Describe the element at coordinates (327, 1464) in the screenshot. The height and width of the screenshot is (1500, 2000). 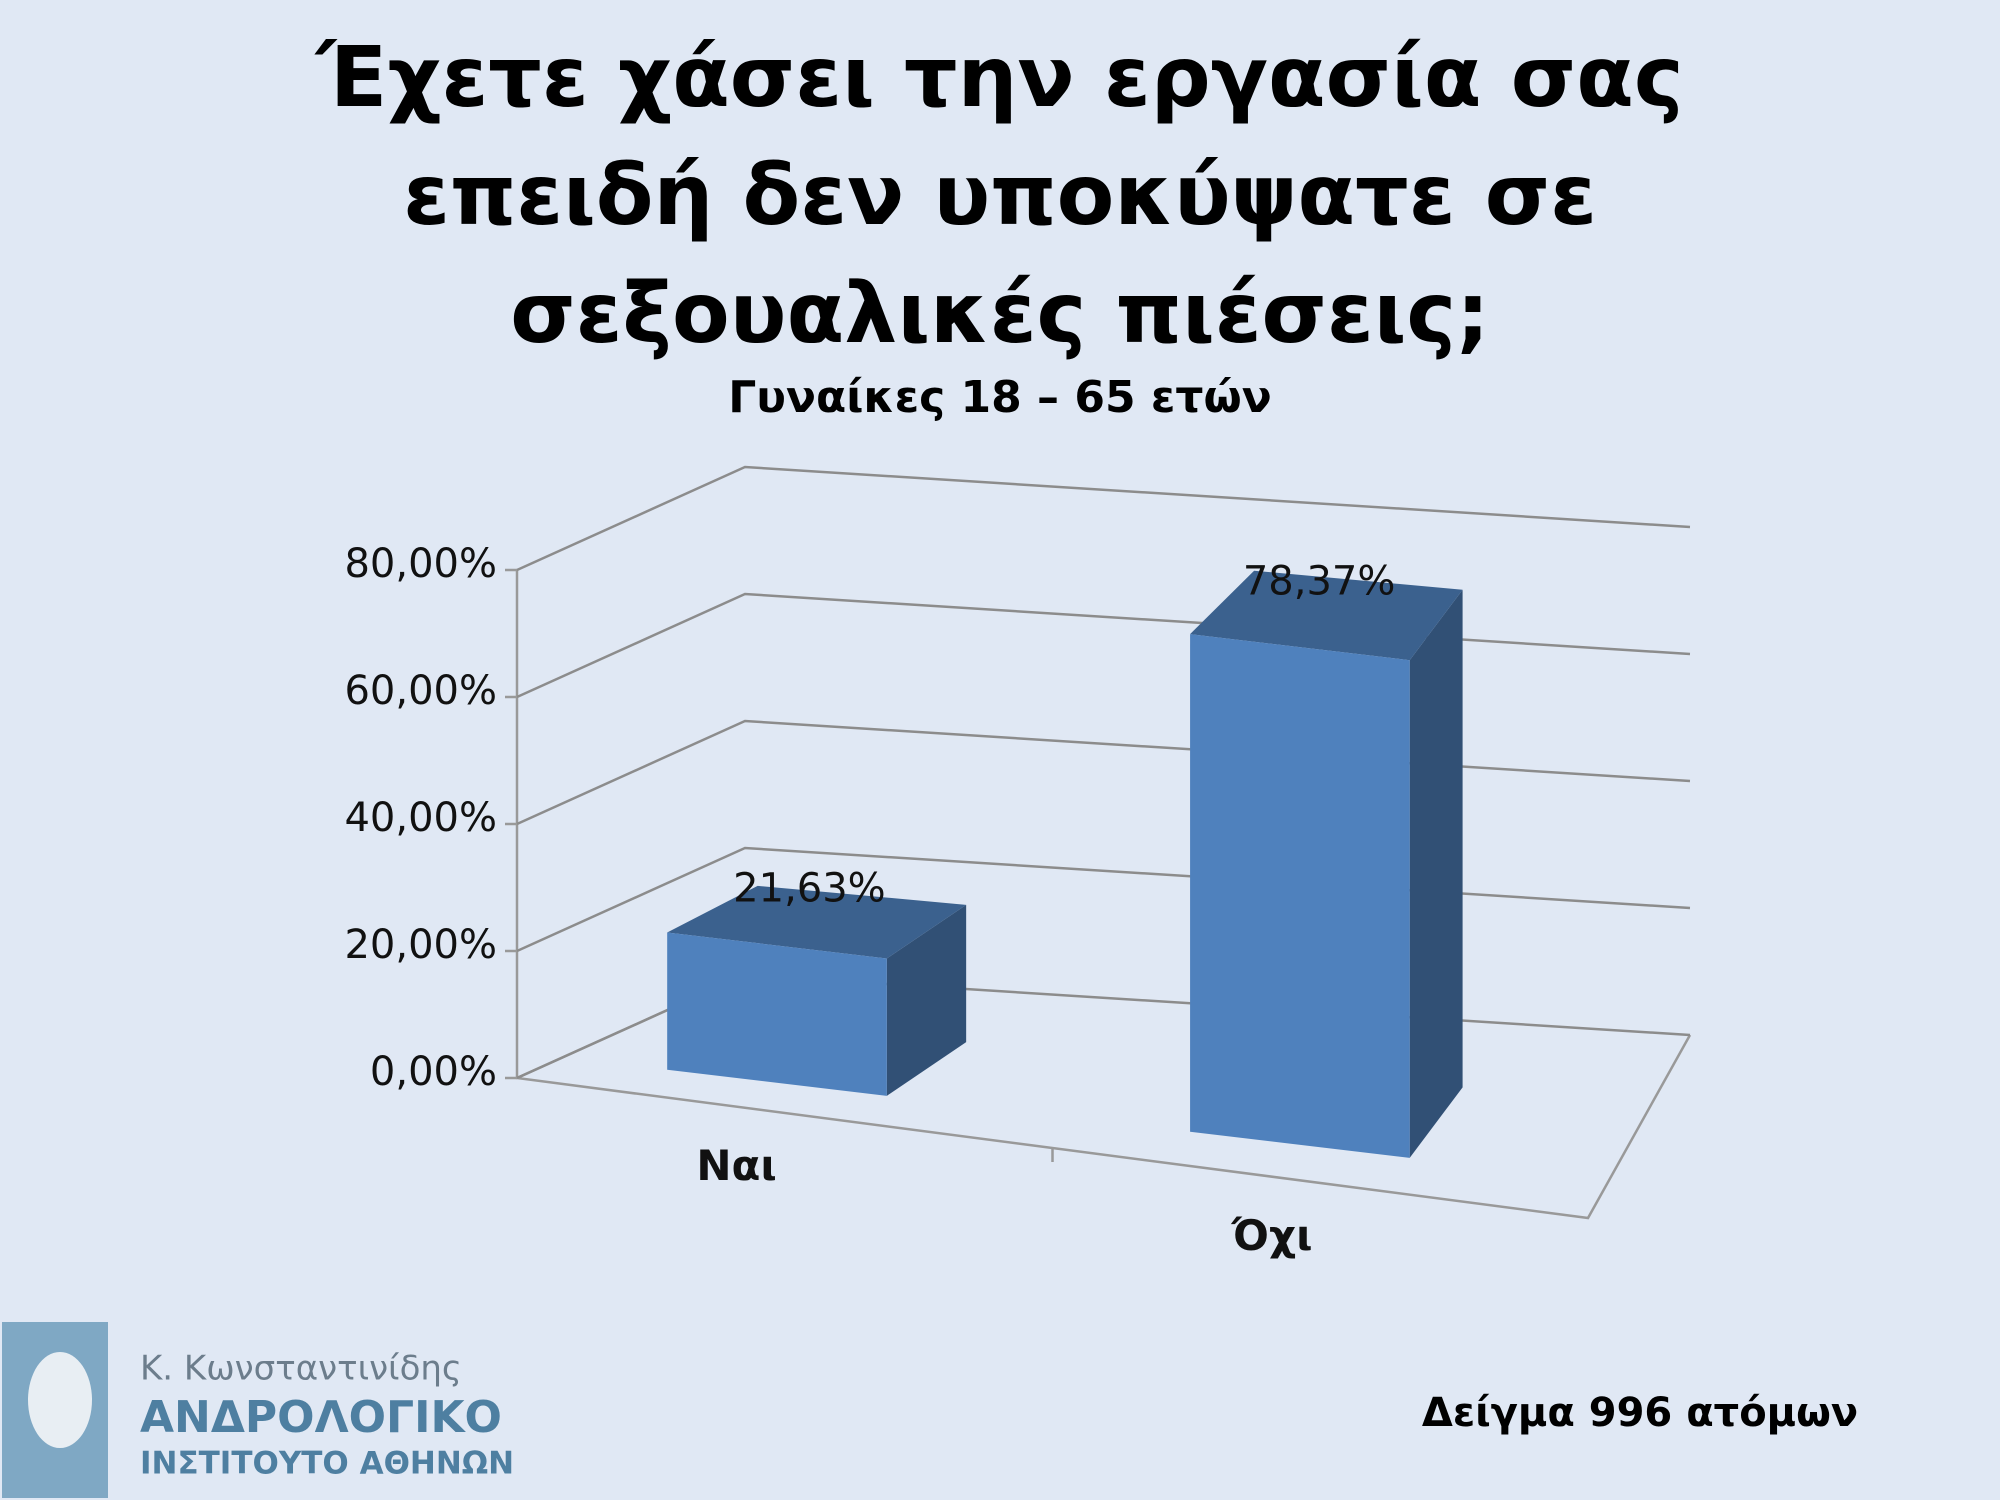
I see `logo-text: ΙΝΣΤΙΤΟΥΤΟ ΑΘΗΝΩΝ` at that location.